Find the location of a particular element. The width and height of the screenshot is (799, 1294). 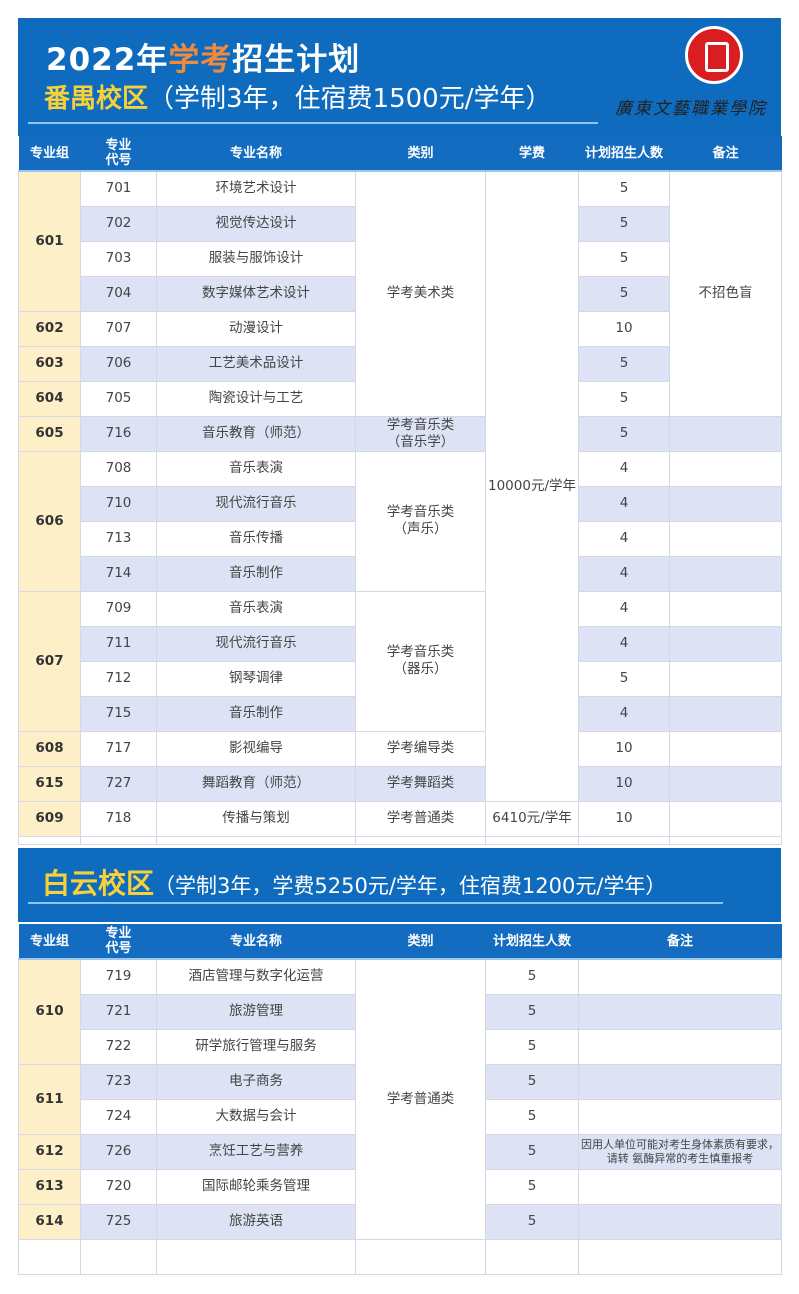

table-row: 713 音乐传播 4 is located at coordinates (400, 538).